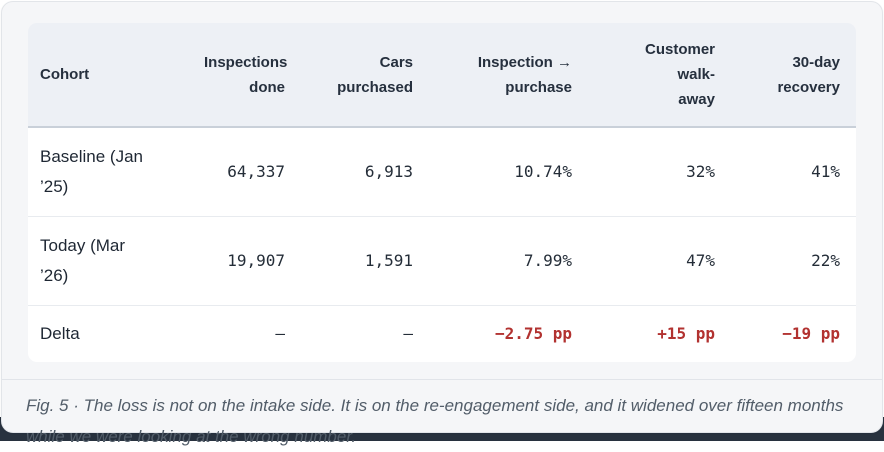 The width and height of the screenshot is (884, 452). Describe the element at coordinates (365, 333) in the screenshot. I see `cell-delta-cars-purchased: –` at that location.